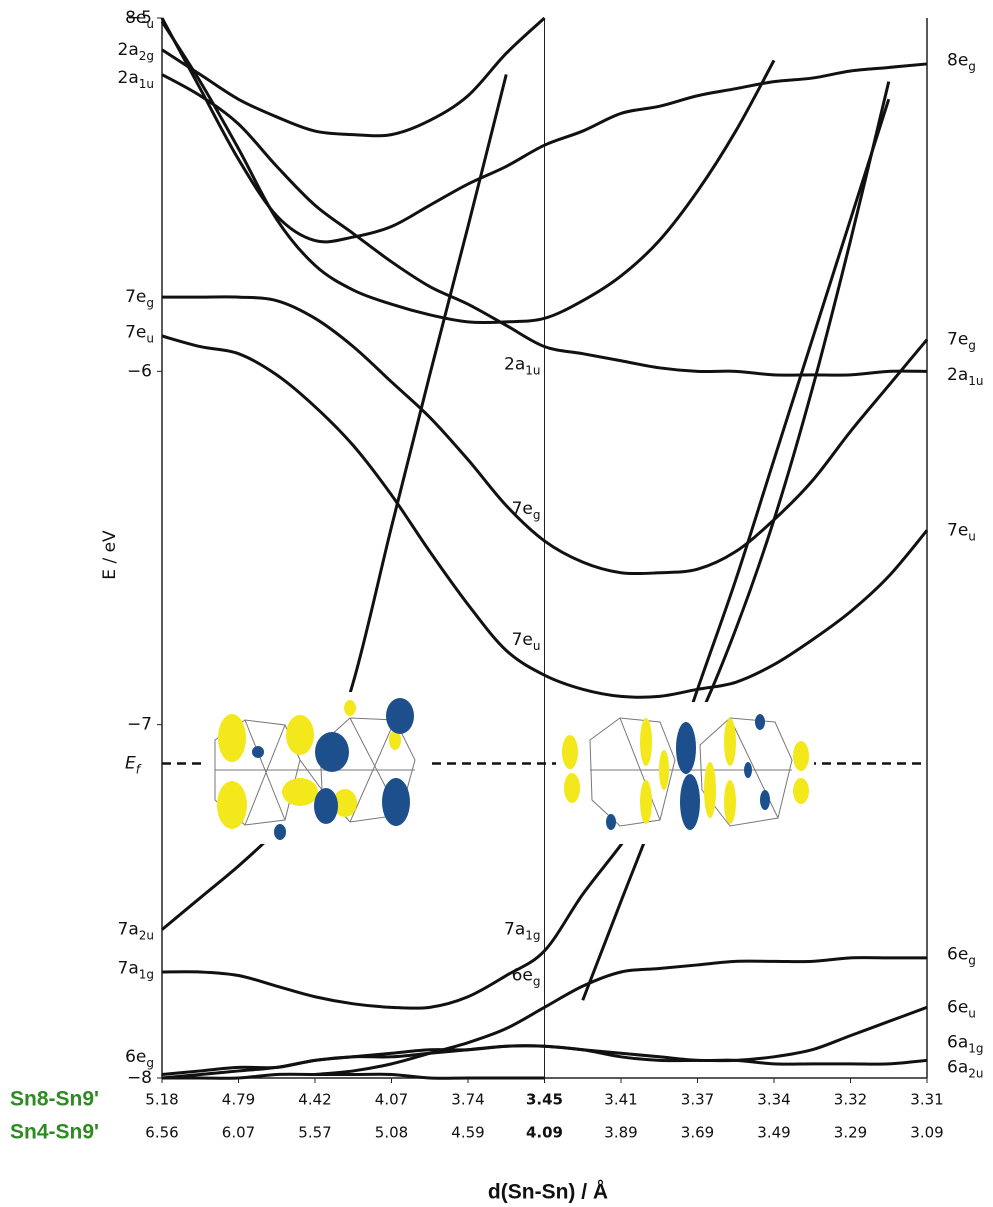 This screenshot has height=1207, width=993. What do you see at coordinates (467, 1100) in the screenshot?
I see `x-tick-label: 3.74` at bounding box center [467, 1100].